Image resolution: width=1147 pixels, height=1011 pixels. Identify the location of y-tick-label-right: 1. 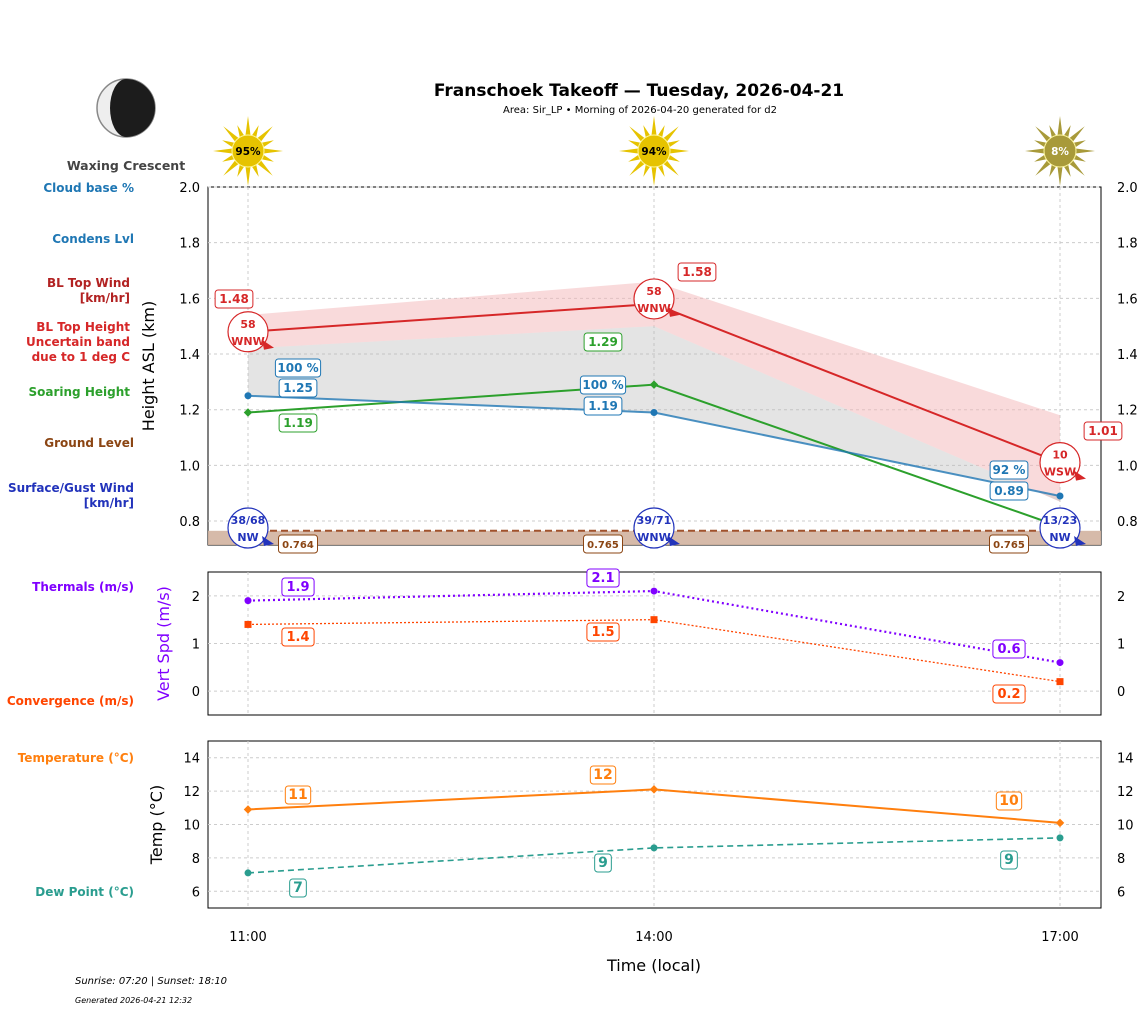
(1121, 645).